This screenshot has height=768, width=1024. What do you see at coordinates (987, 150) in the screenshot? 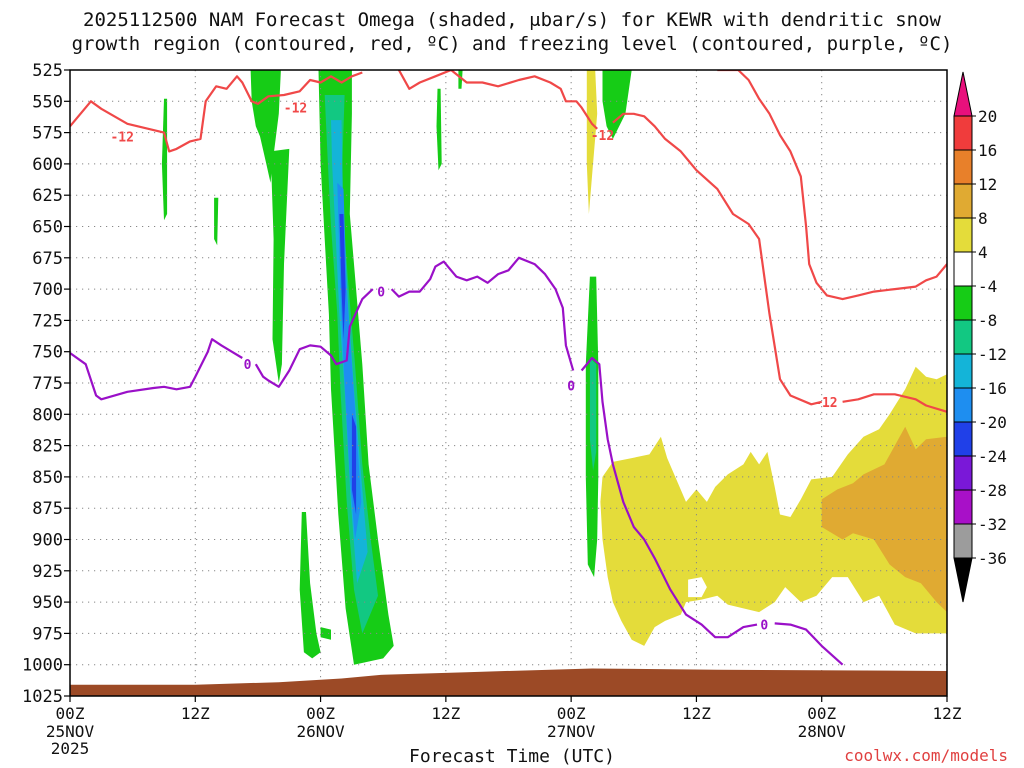
I see `colorbar-label: 16` at bounding box center [987, 150].